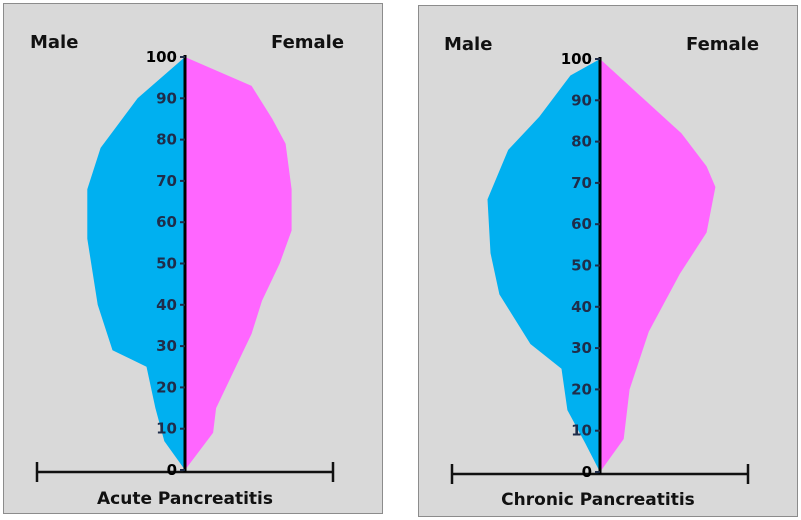  Describe the element at coordinates (598, 500) in the screenshot. I see `chart-title: Chronic Pancreatitis` at that location.